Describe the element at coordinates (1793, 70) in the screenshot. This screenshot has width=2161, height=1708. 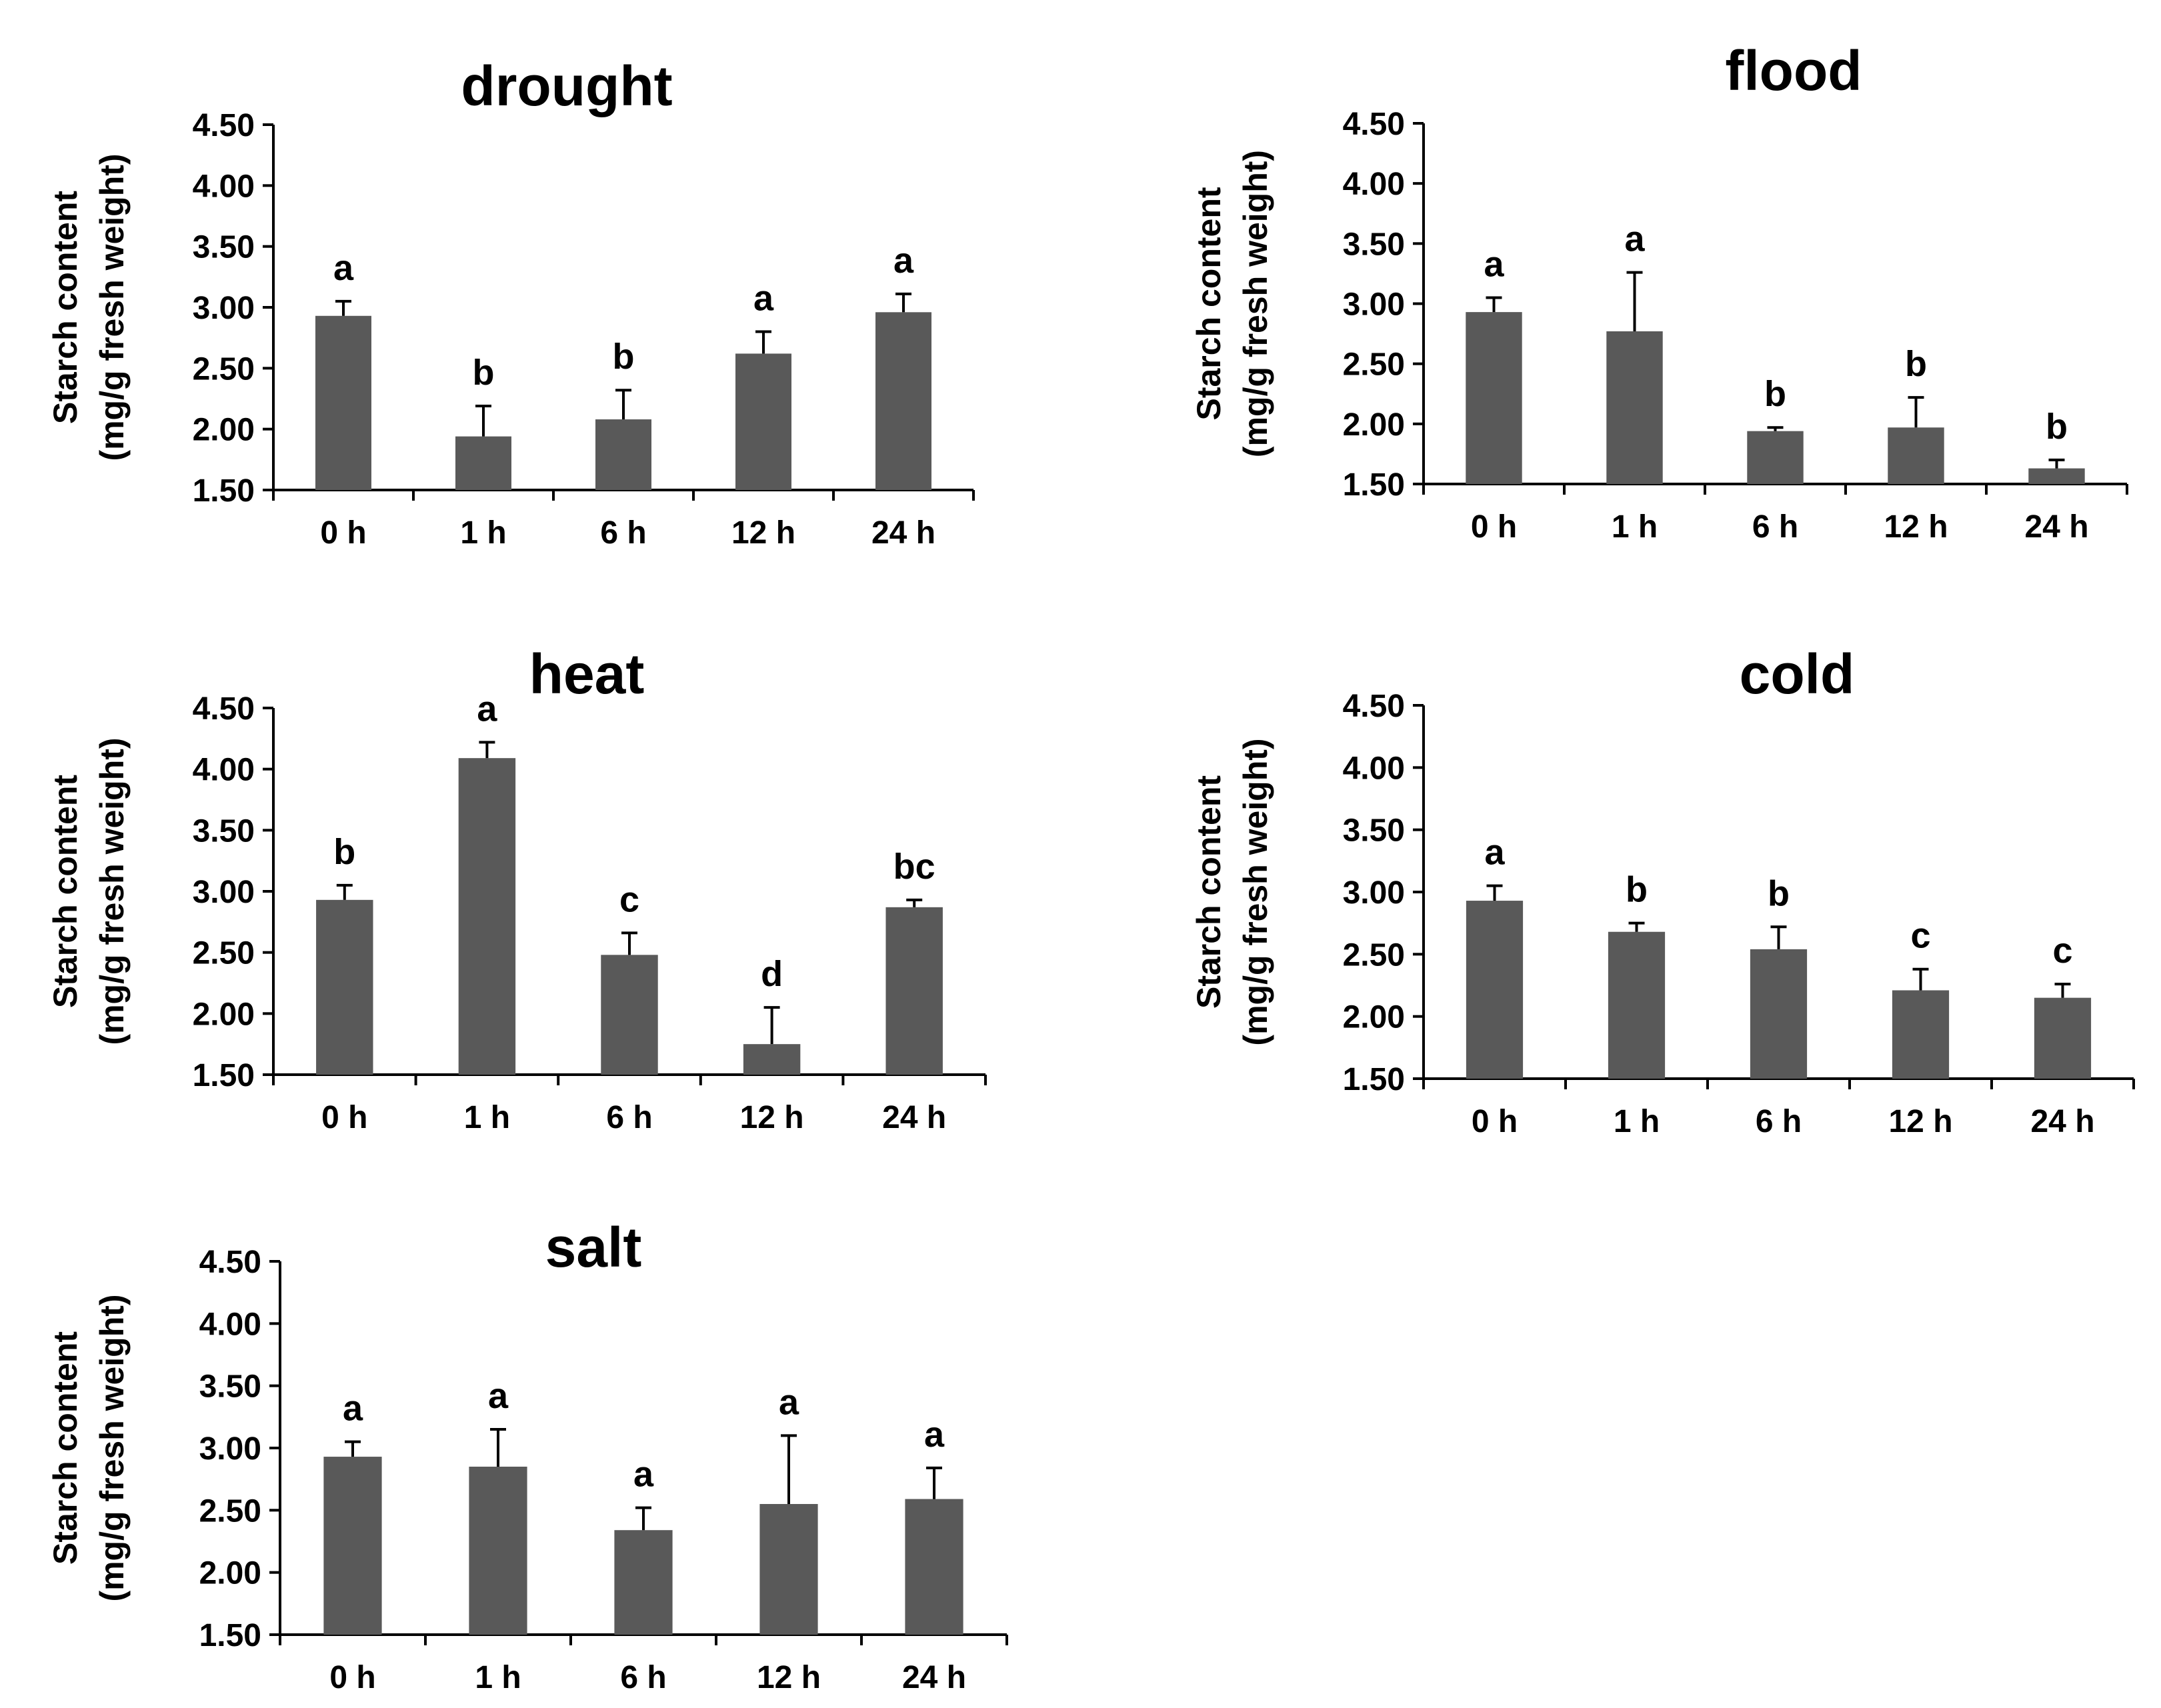
I see `chart-title: flood` at that location.